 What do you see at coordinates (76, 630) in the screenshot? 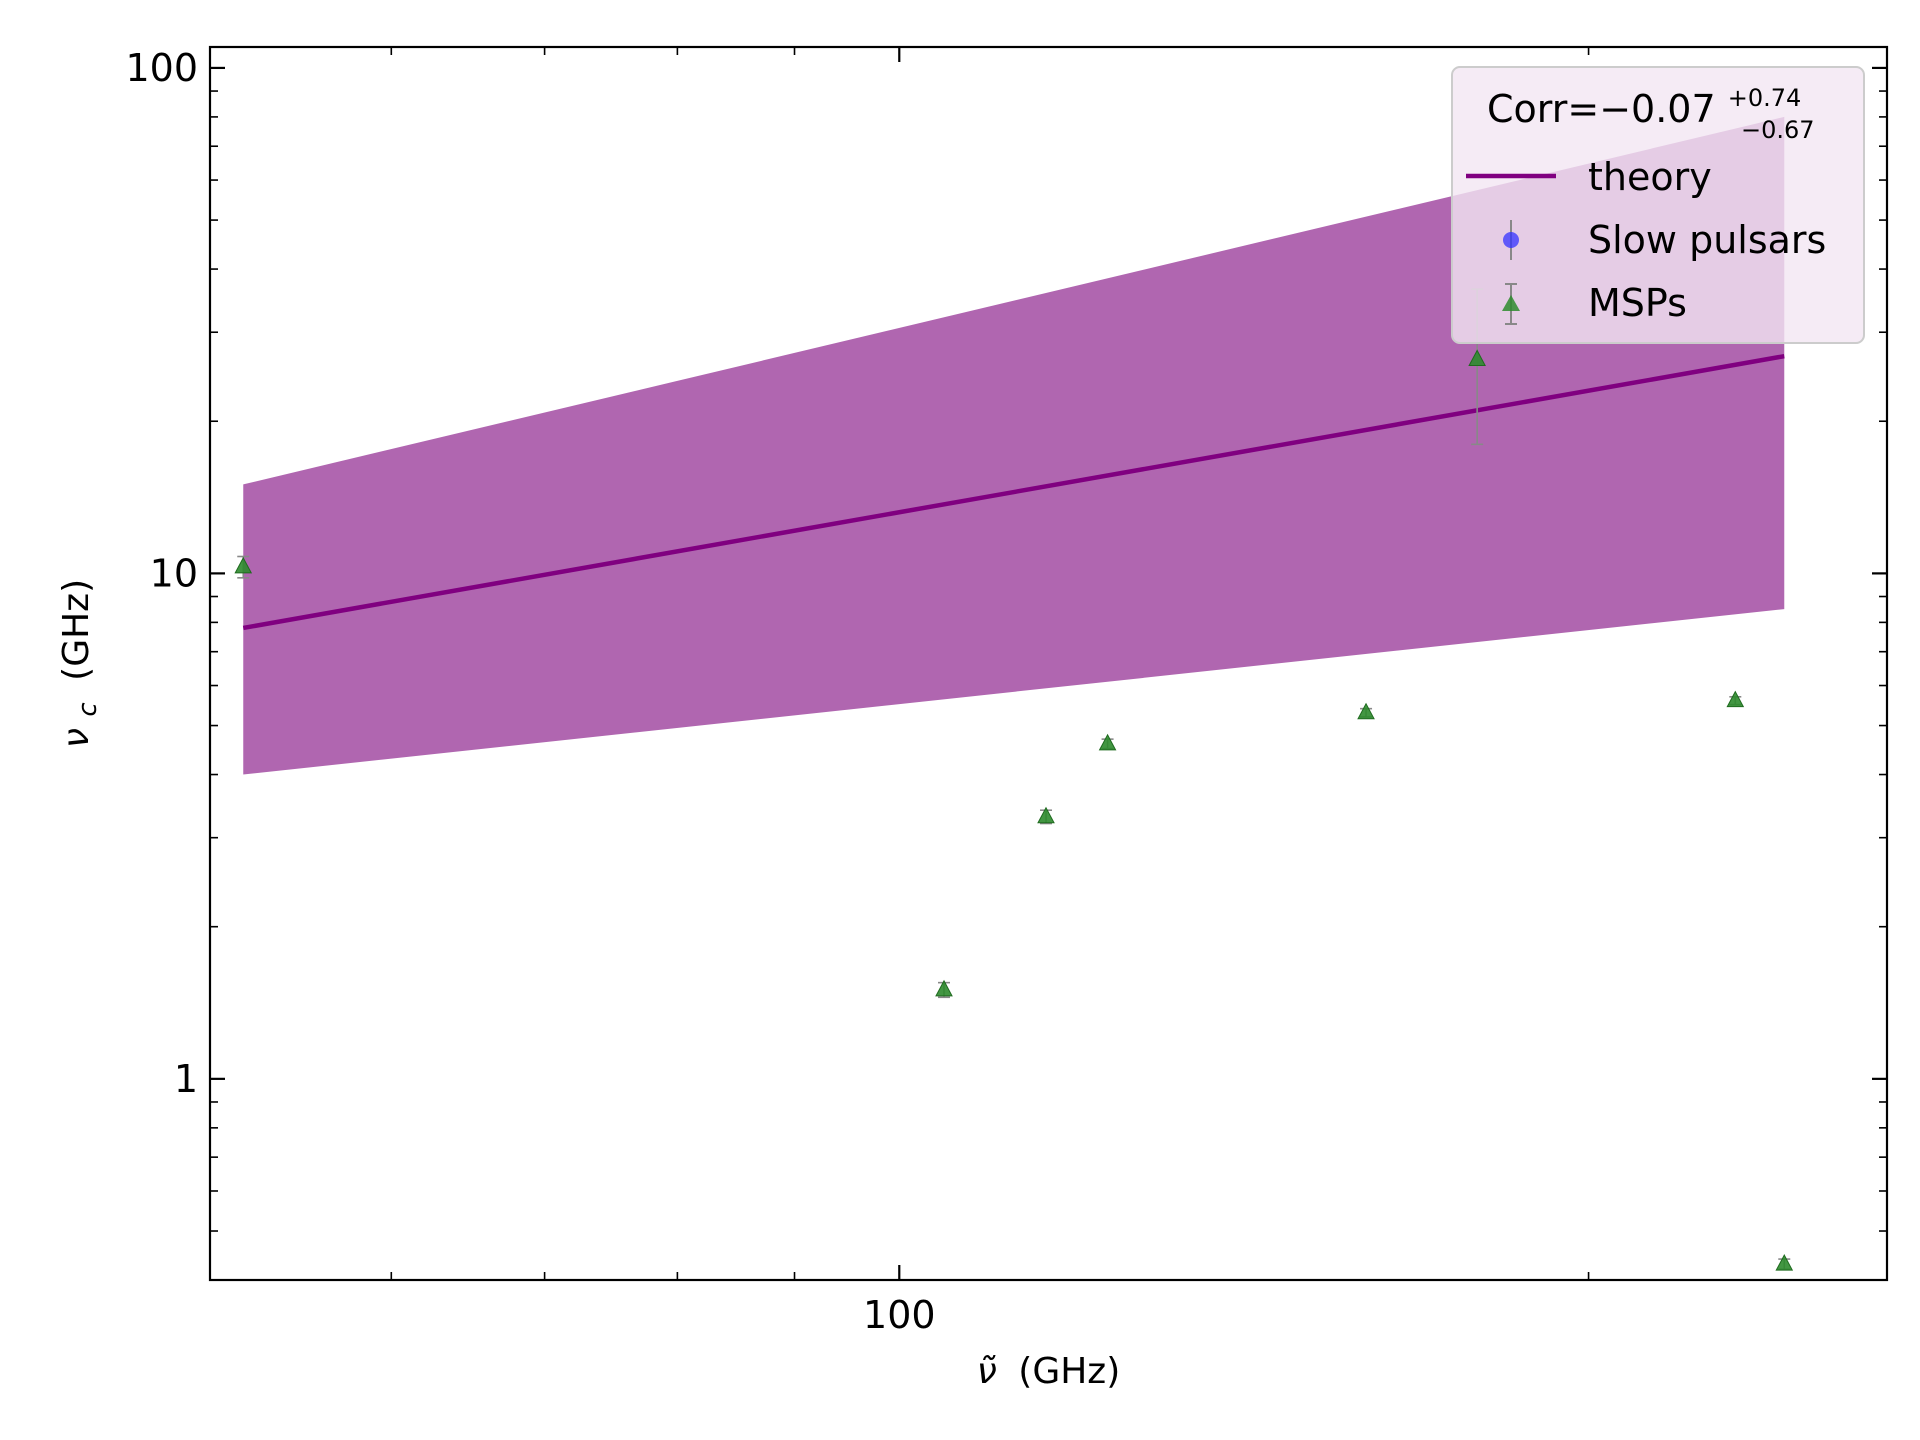
I see `y-axis-unit: (GHz)` at bounding box center [76, 630].